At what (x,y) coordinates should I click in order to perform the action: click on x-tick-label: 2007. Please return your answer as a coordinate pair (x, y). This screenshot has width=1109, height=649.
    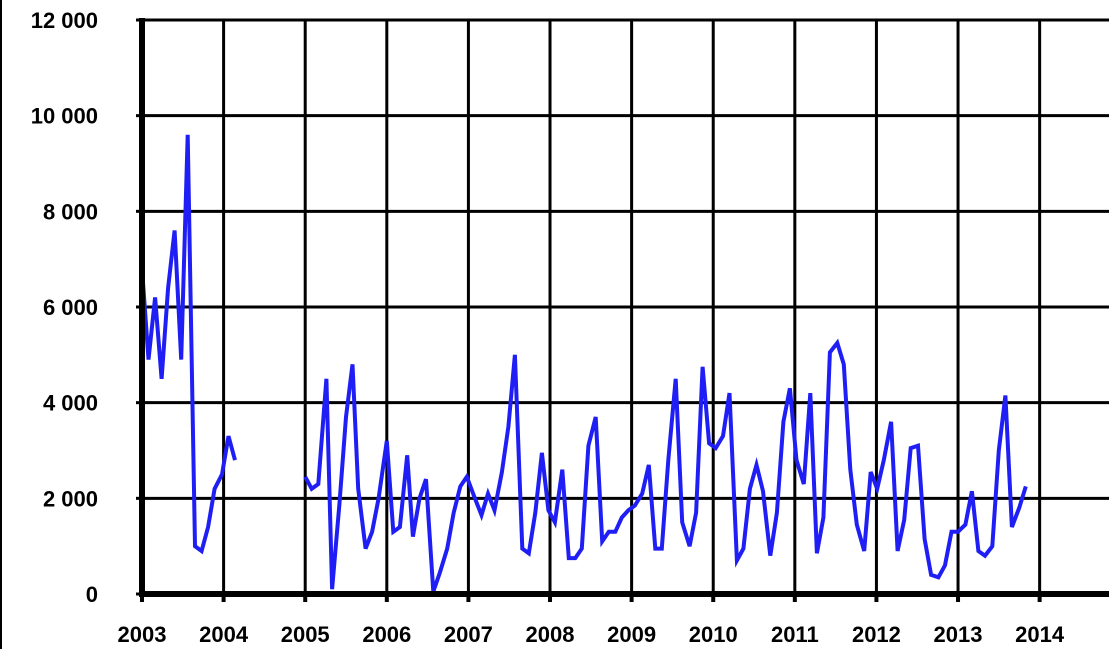
    Looking at the image, I should click on (468, 634).